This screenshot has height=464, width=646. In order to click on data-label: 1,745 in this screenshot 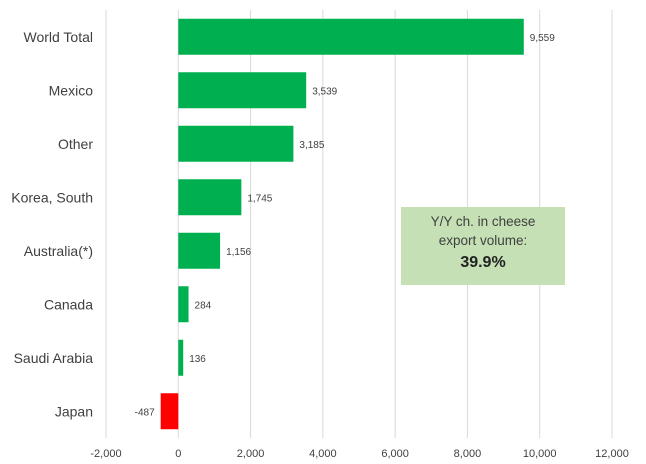, I will do `click(259, 198)`.